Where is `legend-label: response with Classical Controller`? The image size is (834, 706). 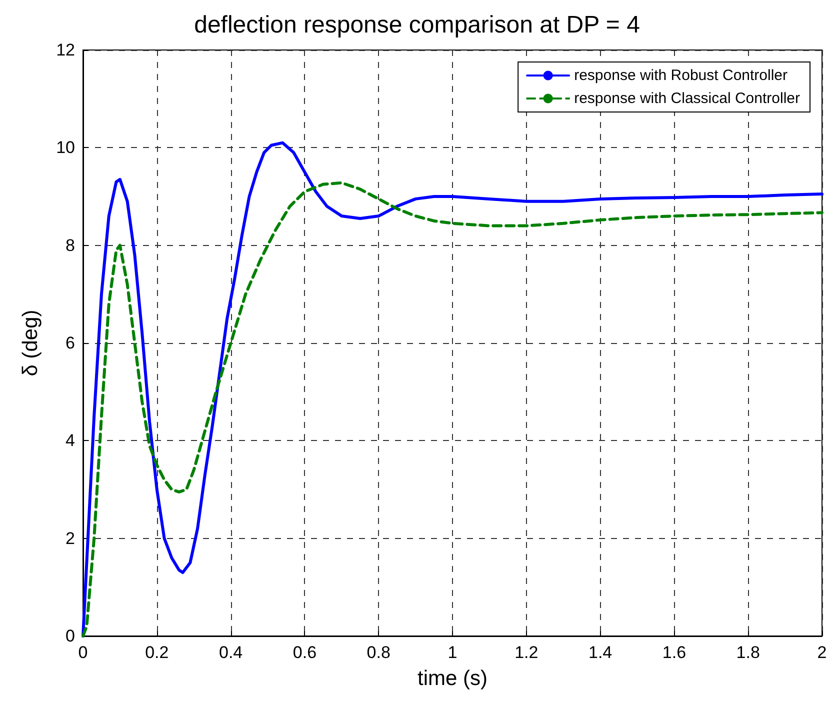
legend-label: response with Classical Controller is located at coordinates (687, 98).